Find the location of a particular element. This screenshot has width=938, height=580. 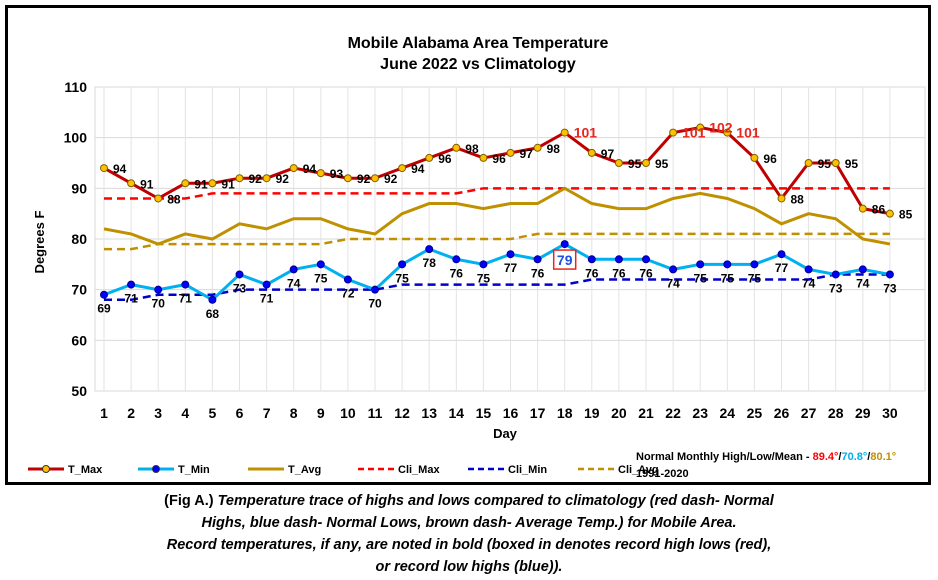

series-line-t-max is located at coordinates (497, 171).